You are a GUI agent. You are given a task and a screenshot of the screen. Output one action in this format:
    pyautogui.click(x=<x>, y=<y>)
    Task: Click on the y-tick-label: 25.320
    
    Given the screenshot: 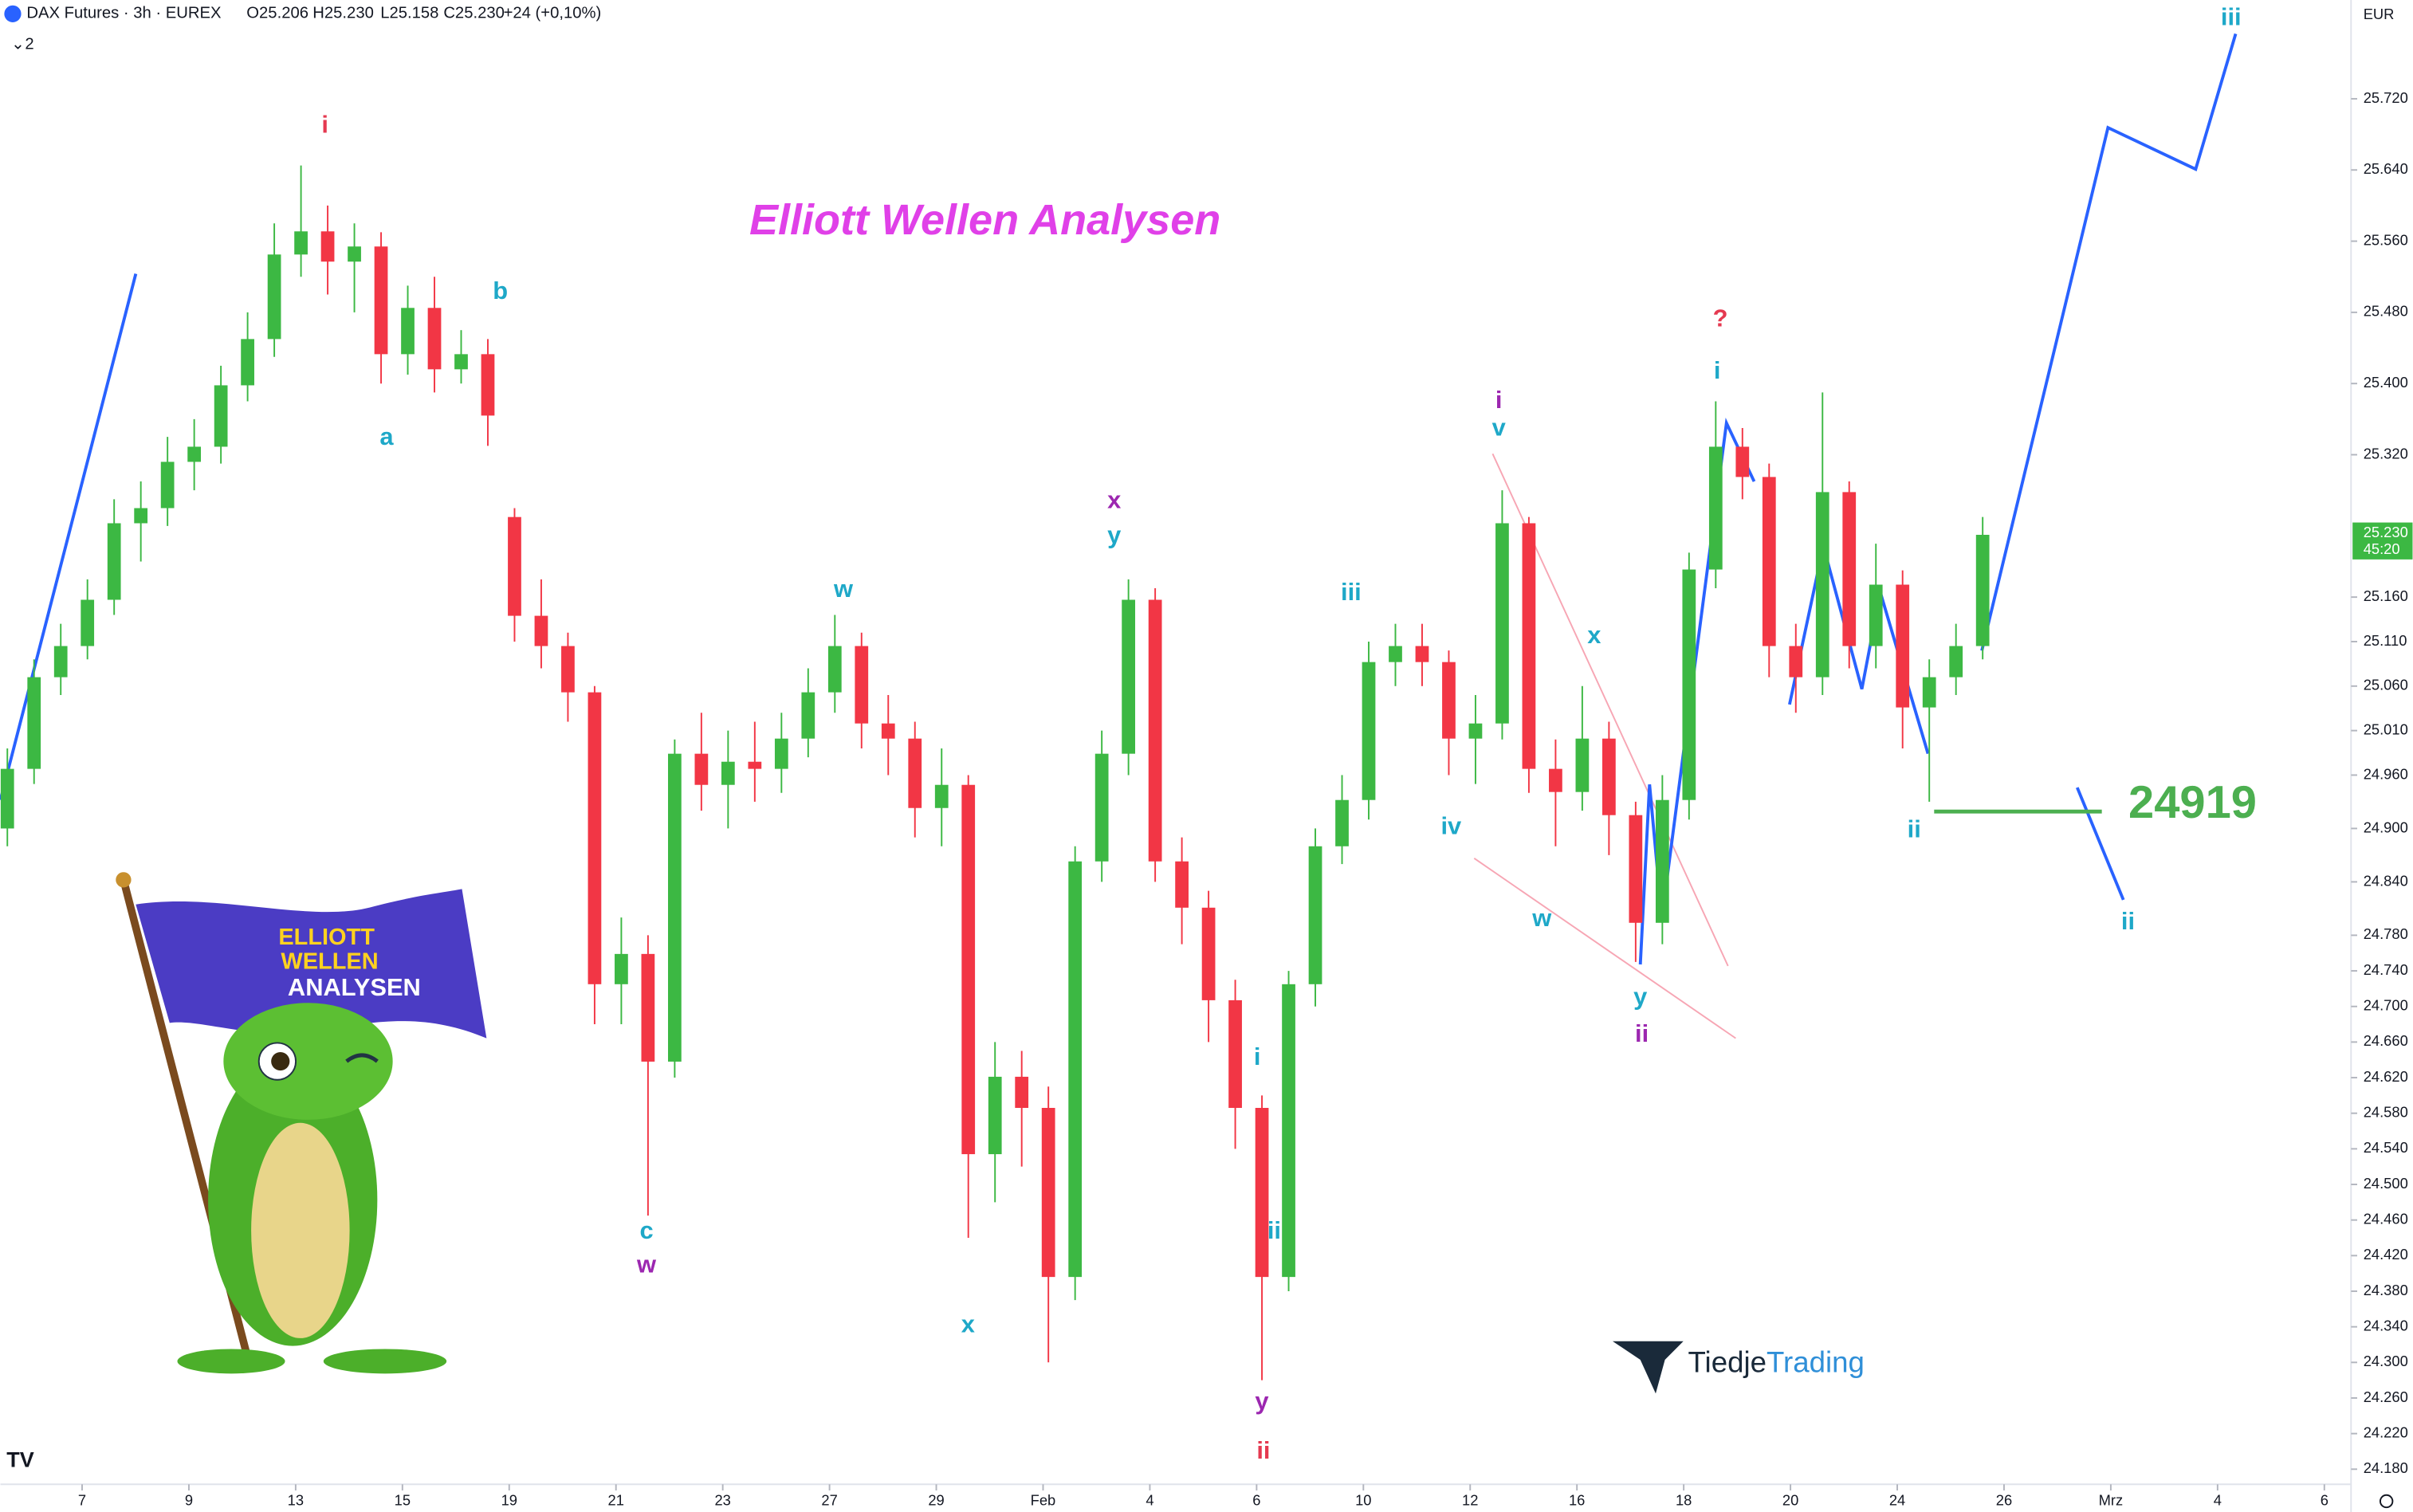 What is the action you would take?
    pyautogui.click(x=2386, y=453)
    